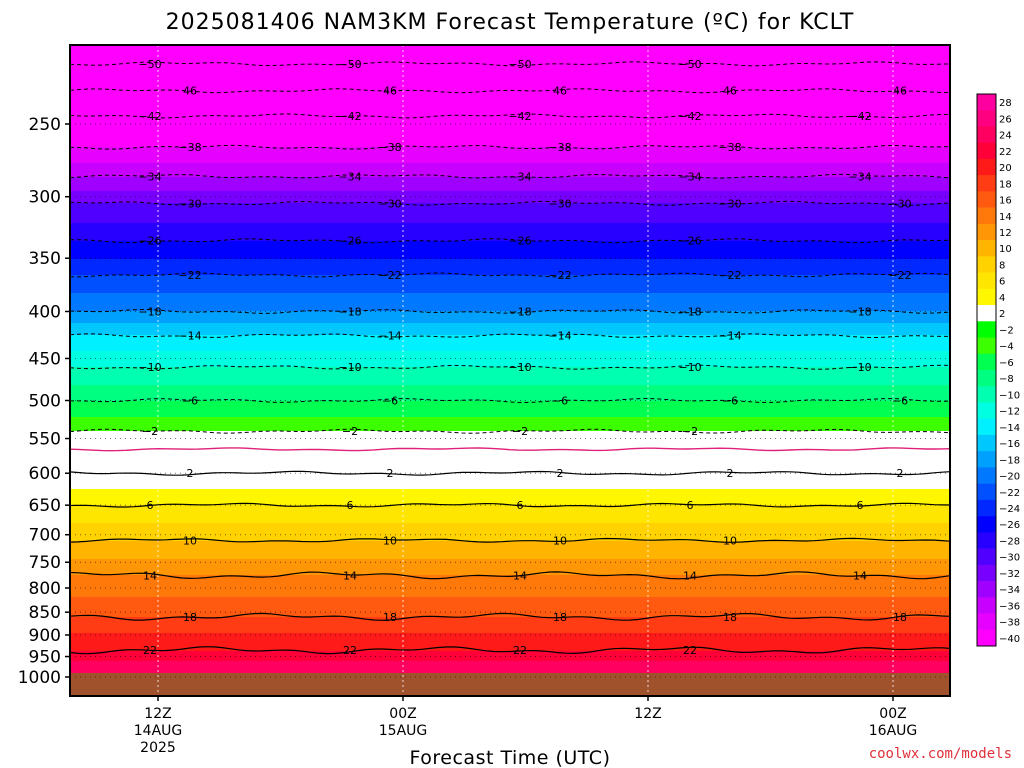 The width and height of the screenshot is (1024, 768). What do you see at coordinates (1009, 395) in the screenshot?
I see `colorbar-tick-label: −10` at bounding box center [1009, 395].